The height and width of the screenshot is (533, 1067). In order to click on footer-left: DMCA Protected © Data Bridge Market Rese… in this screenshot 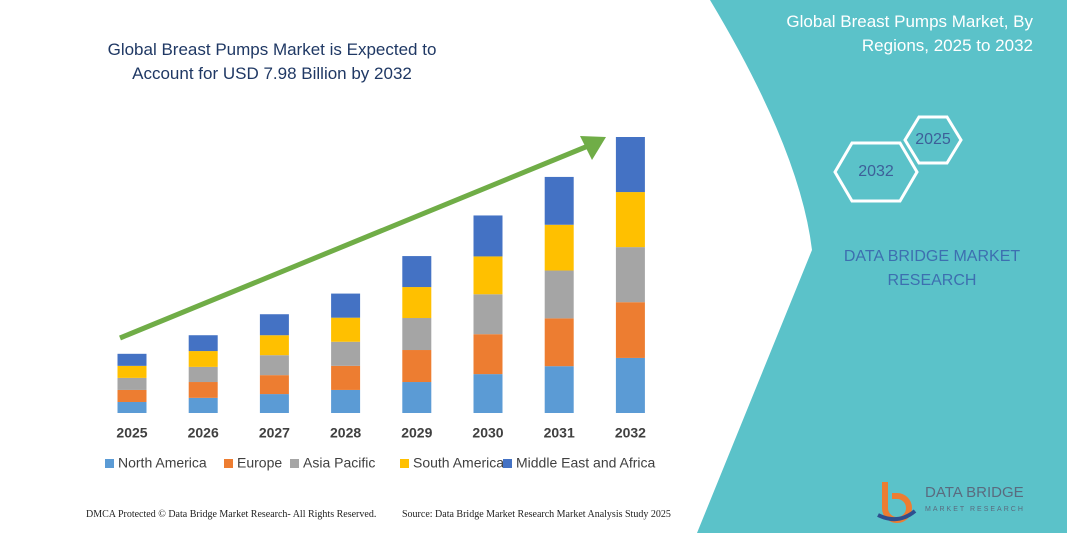, I will do `click(231, 514)`.